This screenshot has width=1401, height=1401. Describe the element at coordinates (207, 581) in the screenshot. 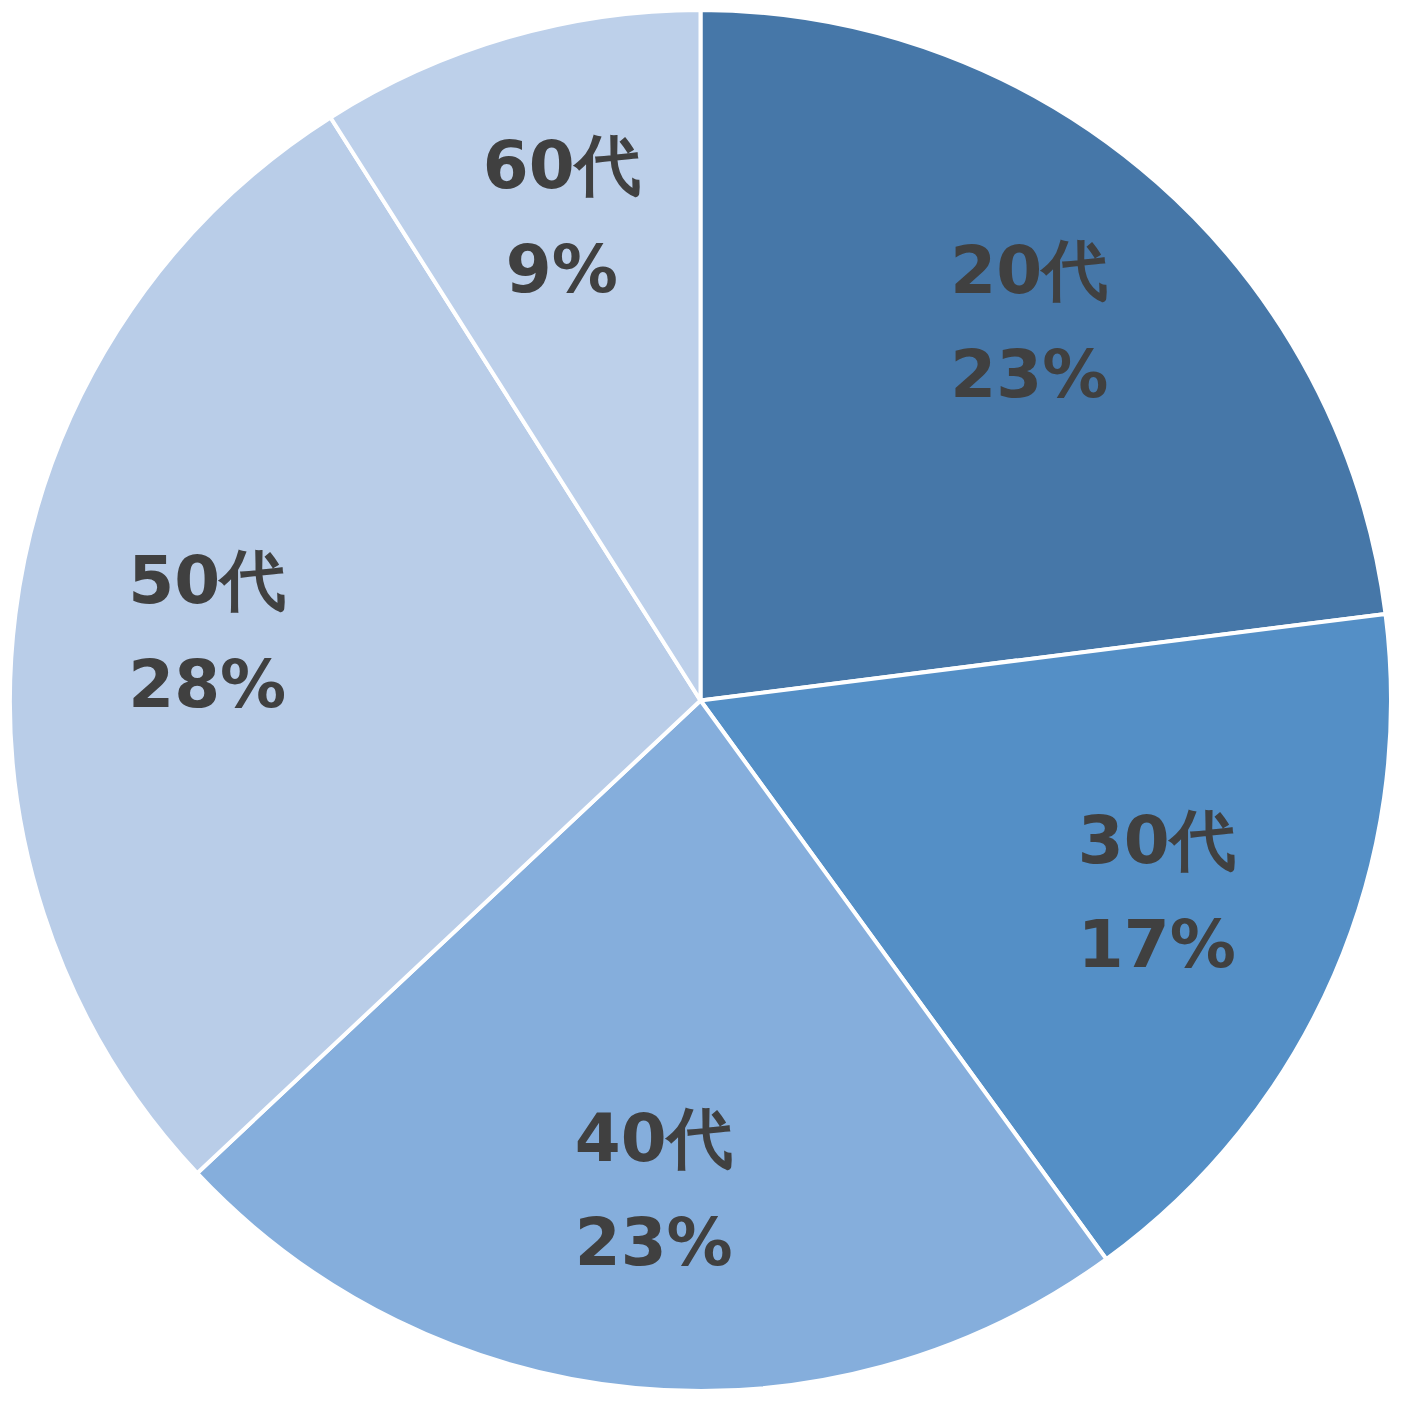

I see `slice-label: 50代` at that location.